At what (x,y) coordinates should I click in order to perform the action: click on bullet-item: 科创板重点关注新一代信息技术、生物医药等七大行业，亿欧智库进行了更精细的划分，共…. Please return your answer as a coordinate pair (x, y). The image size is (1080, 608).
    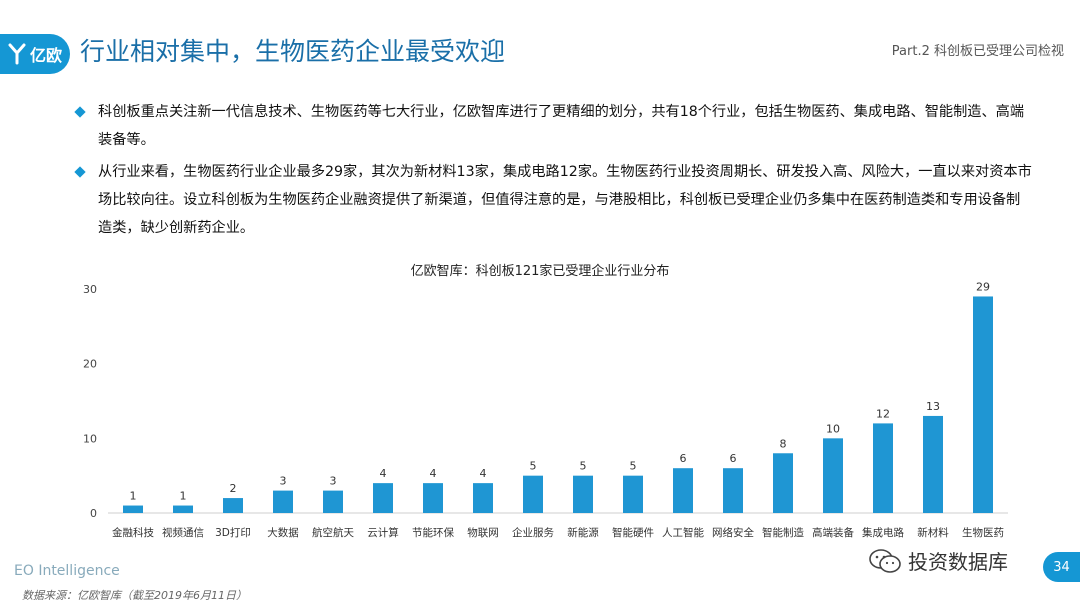
    Looking at the image, I should click on (552, 126).